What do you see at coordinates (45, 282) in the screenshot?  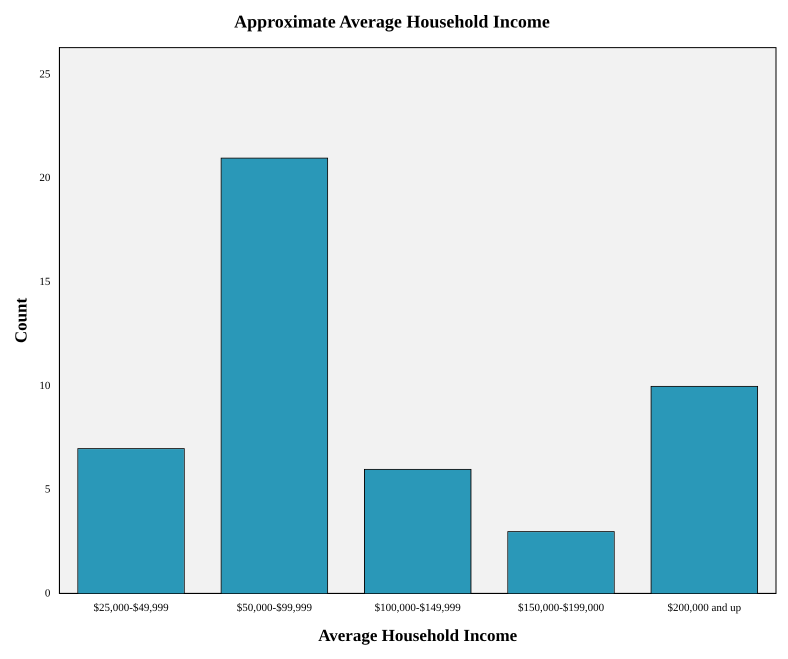 I see `y-tick-label: 15` at bounding box center [45, 282].